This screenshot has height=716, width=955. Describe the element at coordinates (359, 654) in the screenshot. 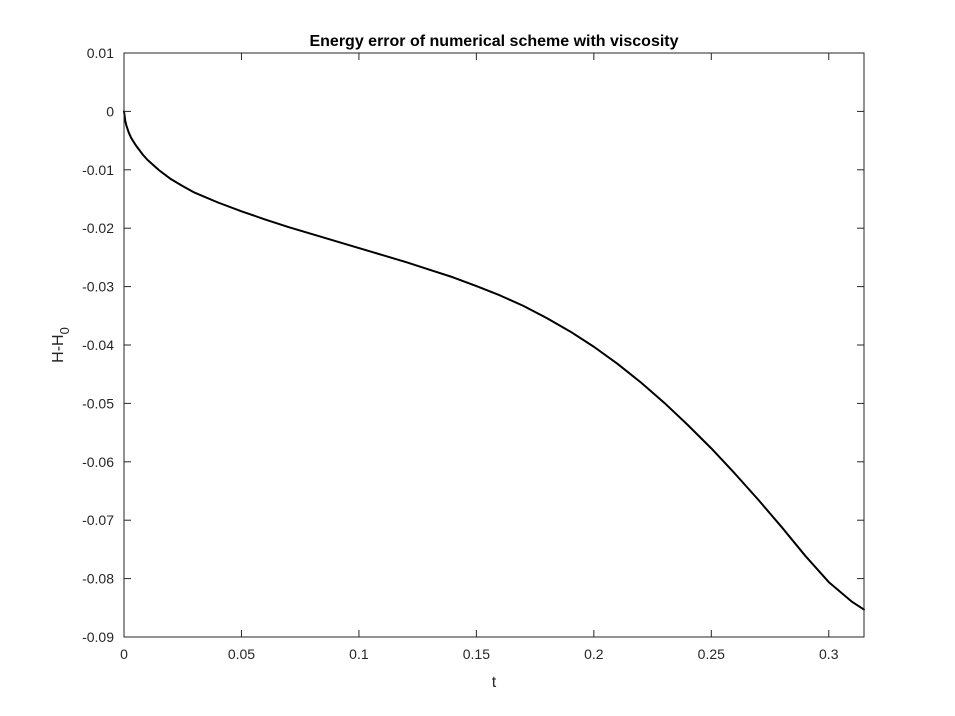

I see `x-tick-label: 0.1` at that location.